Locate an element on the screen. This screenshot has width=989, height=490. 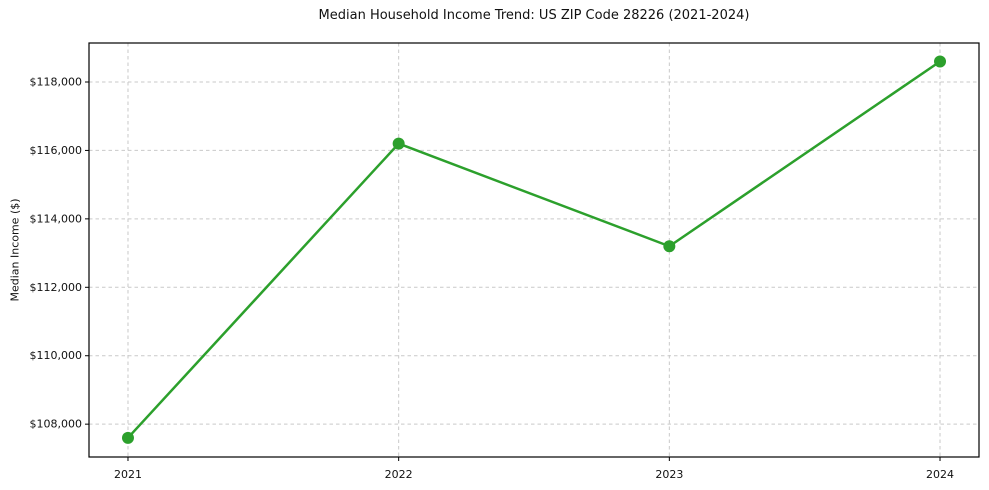
x-tick-label: 2024 is located at coordinates (940, 474).